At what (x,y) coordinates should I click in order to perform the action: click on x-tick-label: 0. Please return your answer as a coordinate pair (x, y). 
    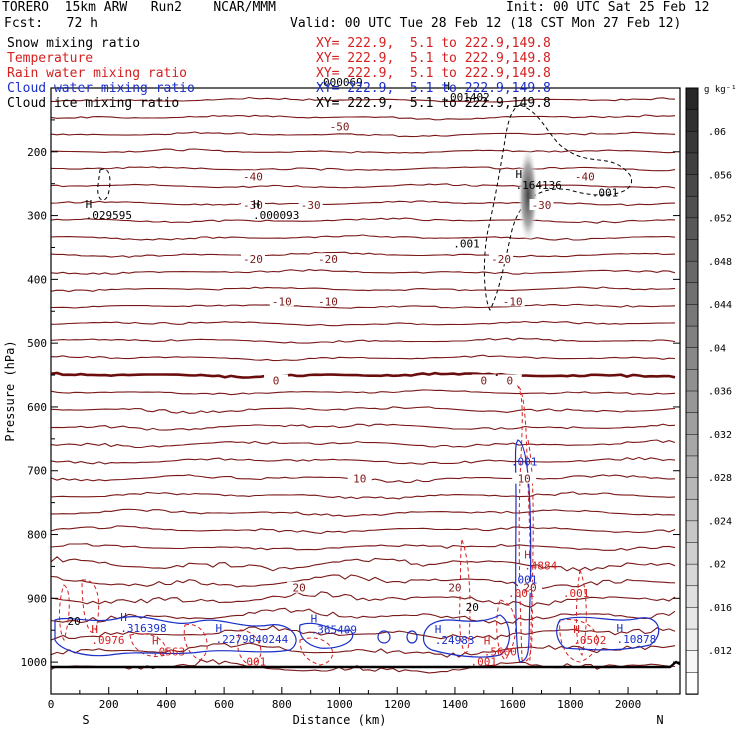
    Looking at the image, I should click on (51, 704).